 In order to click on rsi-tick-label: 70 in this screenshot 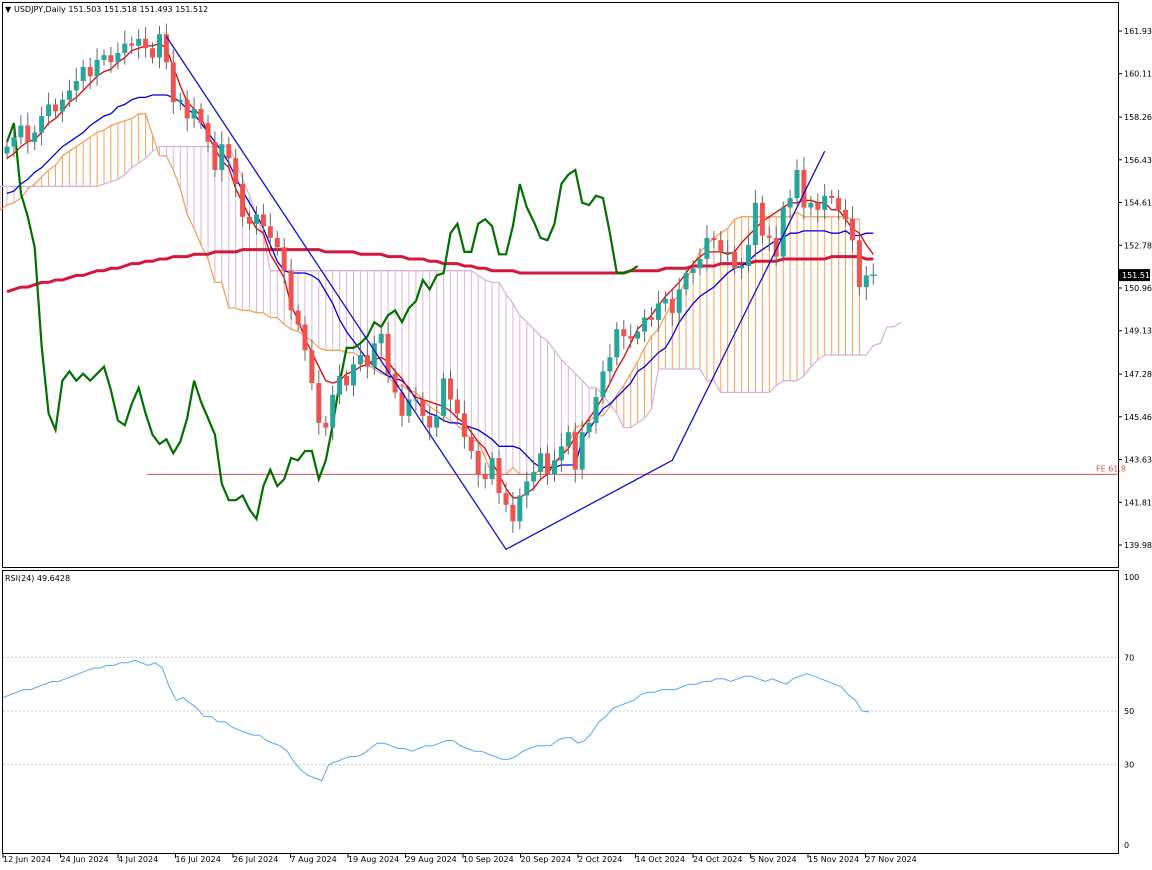, I will do `click(1129, 657)`.